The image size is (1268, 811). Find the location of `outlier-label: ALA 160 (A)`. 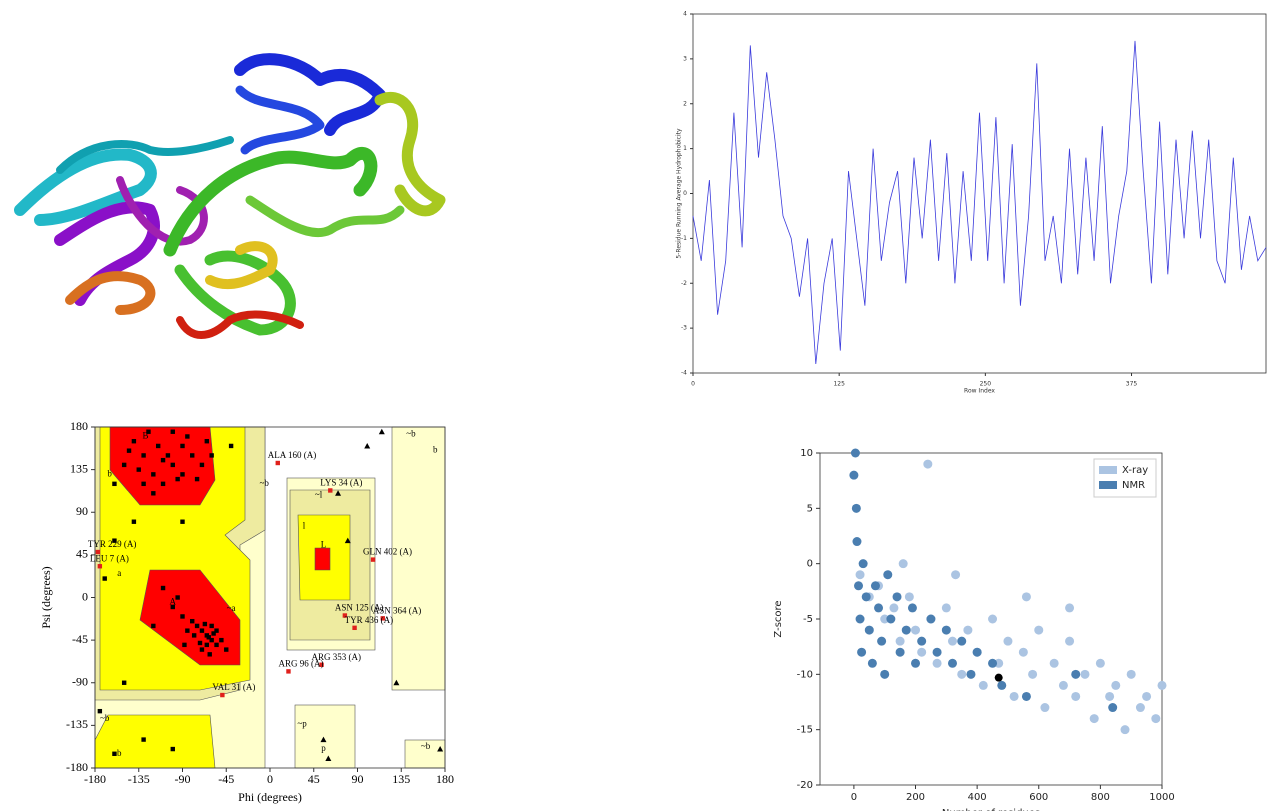

outlier-label: ALA 160 (A) is located at coordinates (292, 455).